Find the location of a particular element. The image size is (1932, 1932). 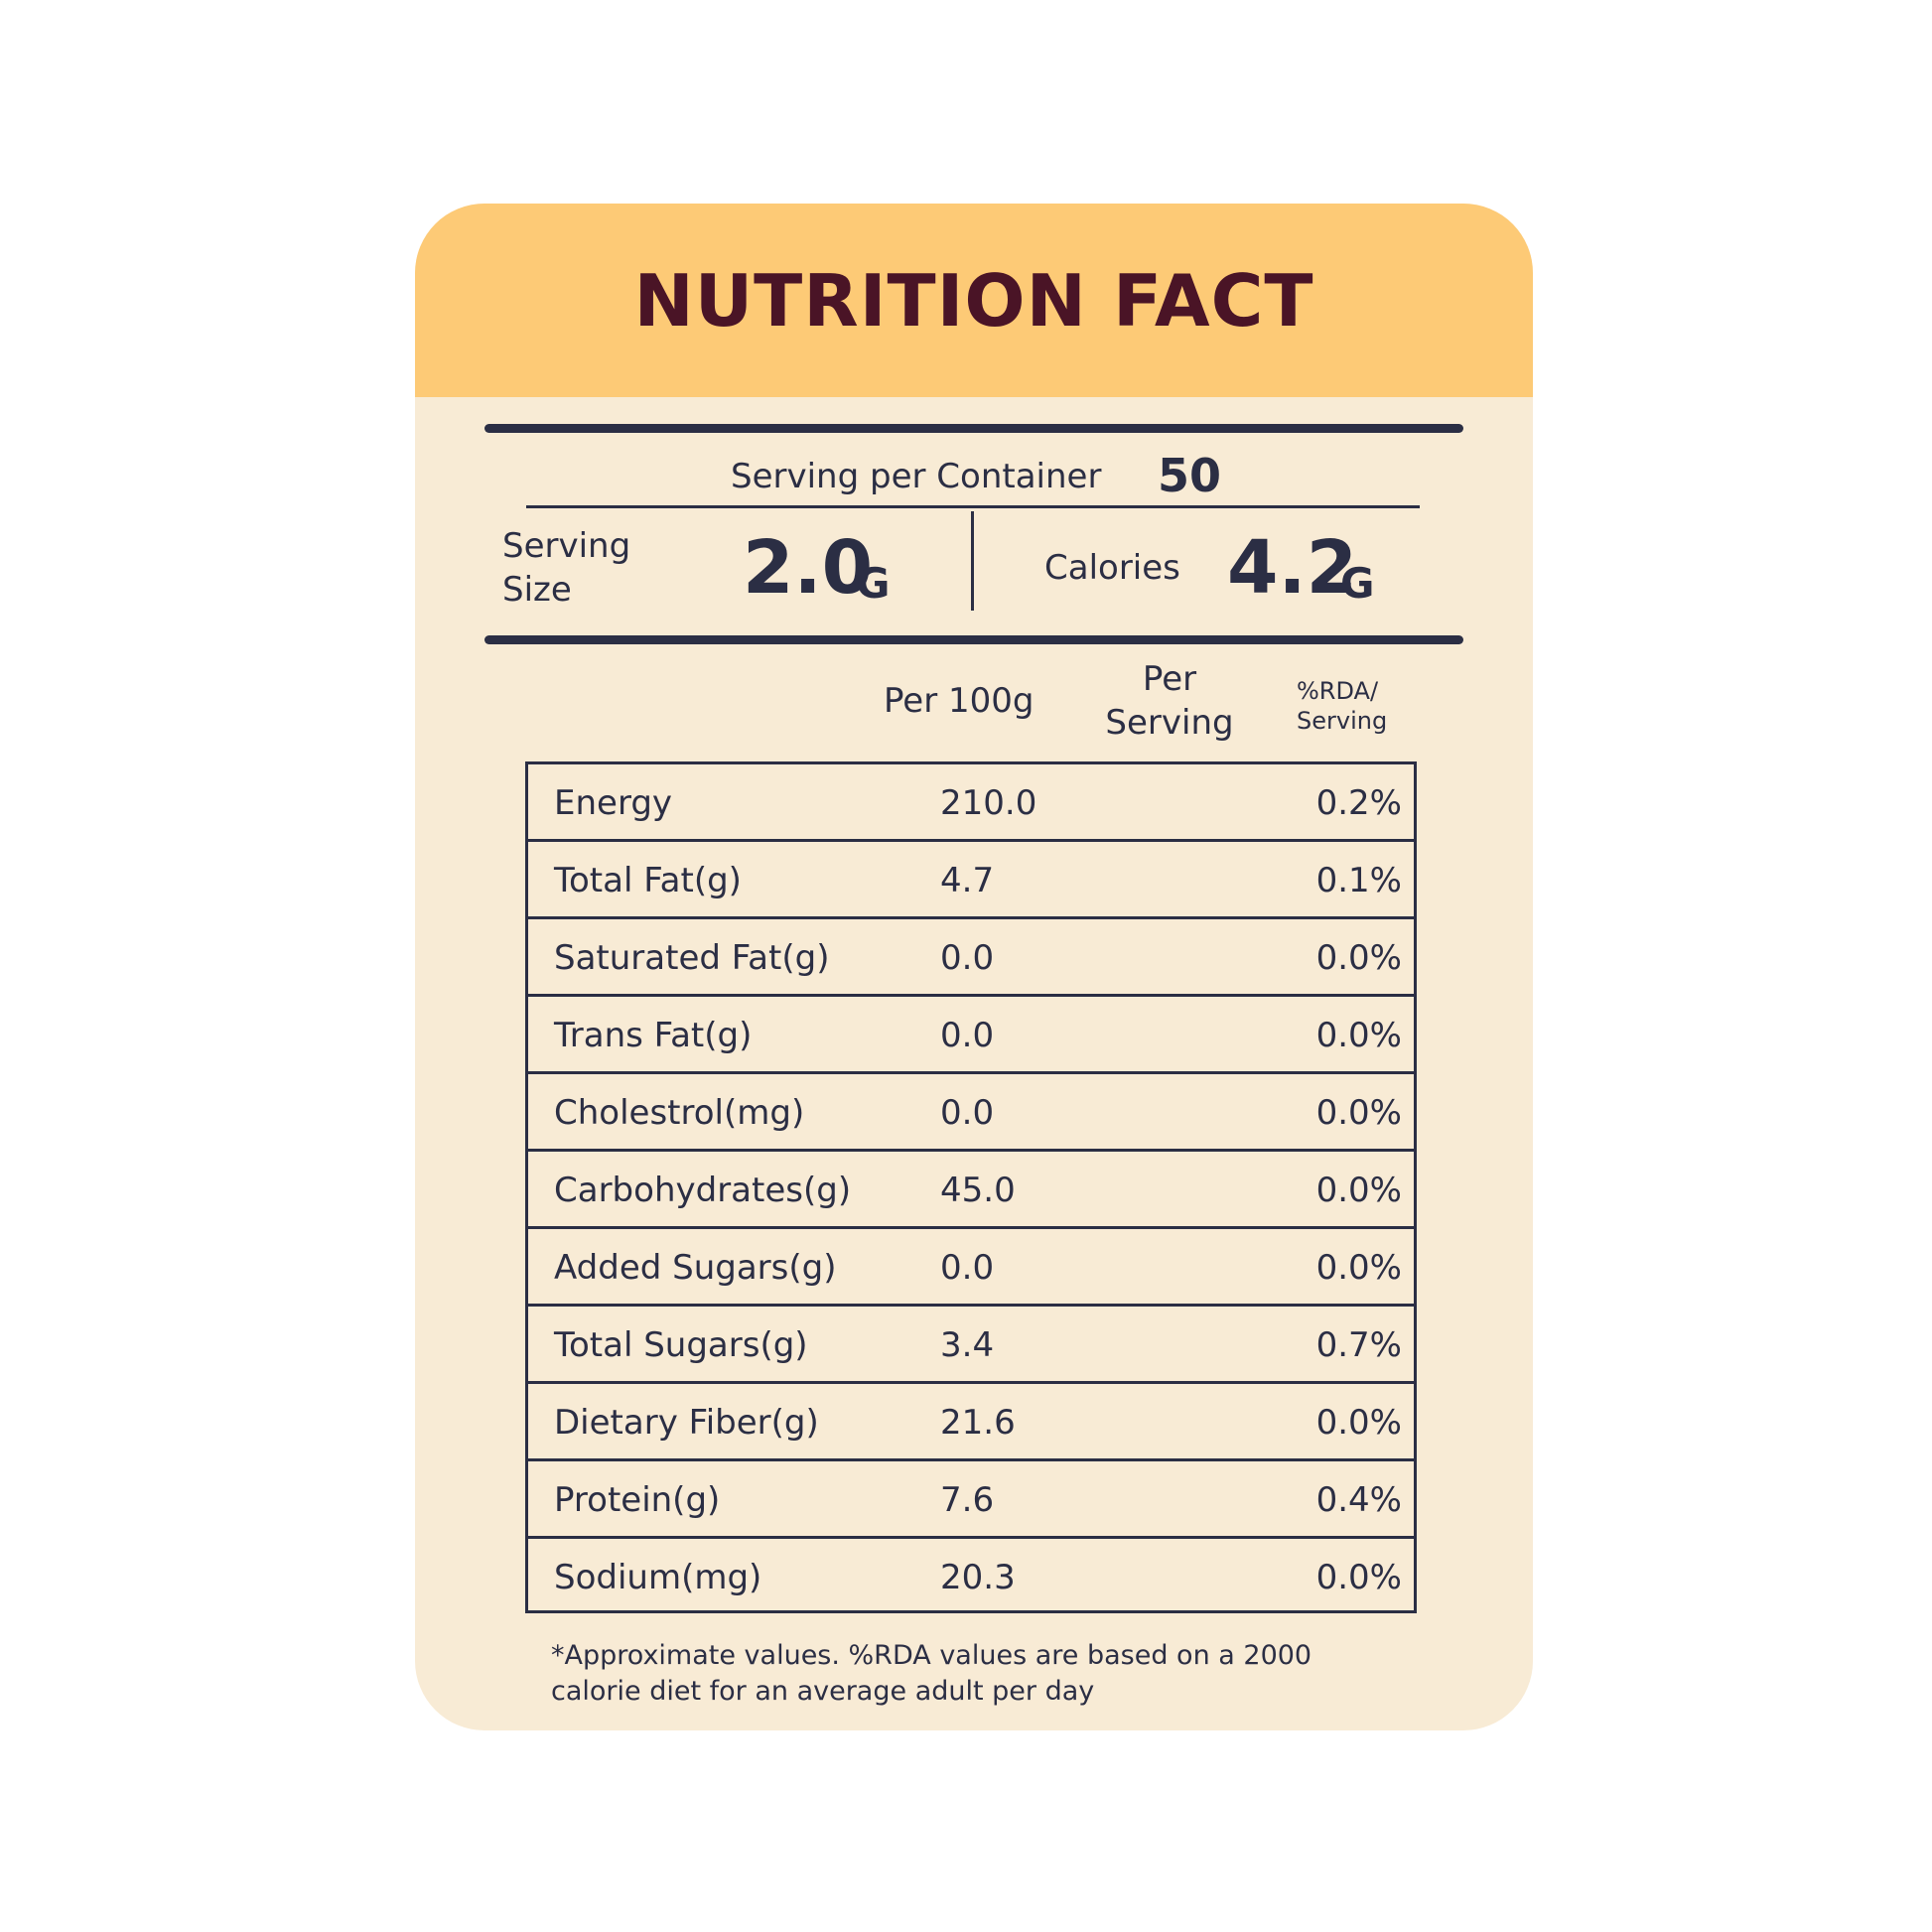

mid-divider is located at coordinates (974, 639).